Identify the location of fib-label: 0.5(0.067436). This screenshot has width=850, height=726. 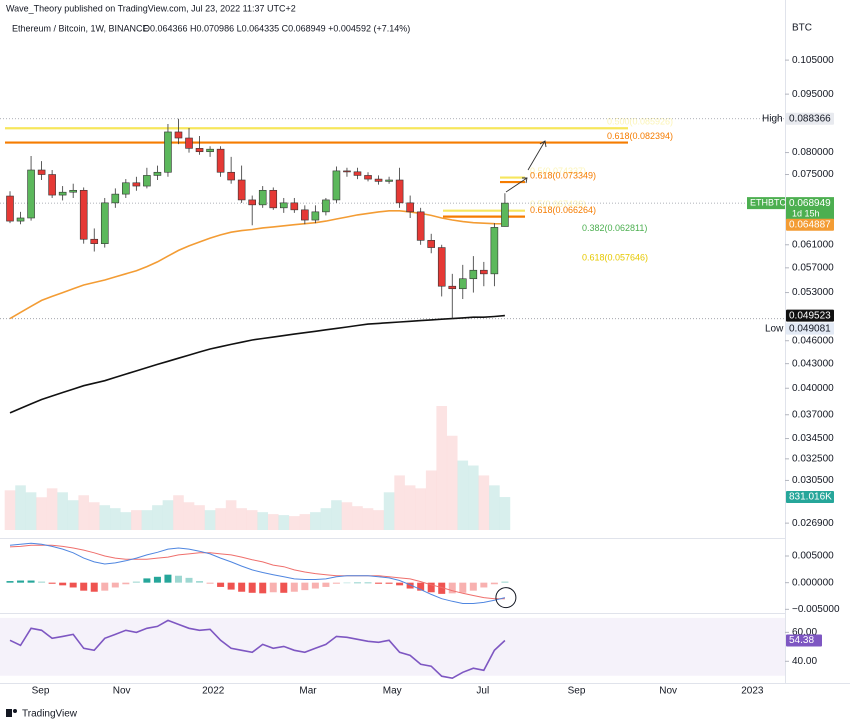
(558, 204).